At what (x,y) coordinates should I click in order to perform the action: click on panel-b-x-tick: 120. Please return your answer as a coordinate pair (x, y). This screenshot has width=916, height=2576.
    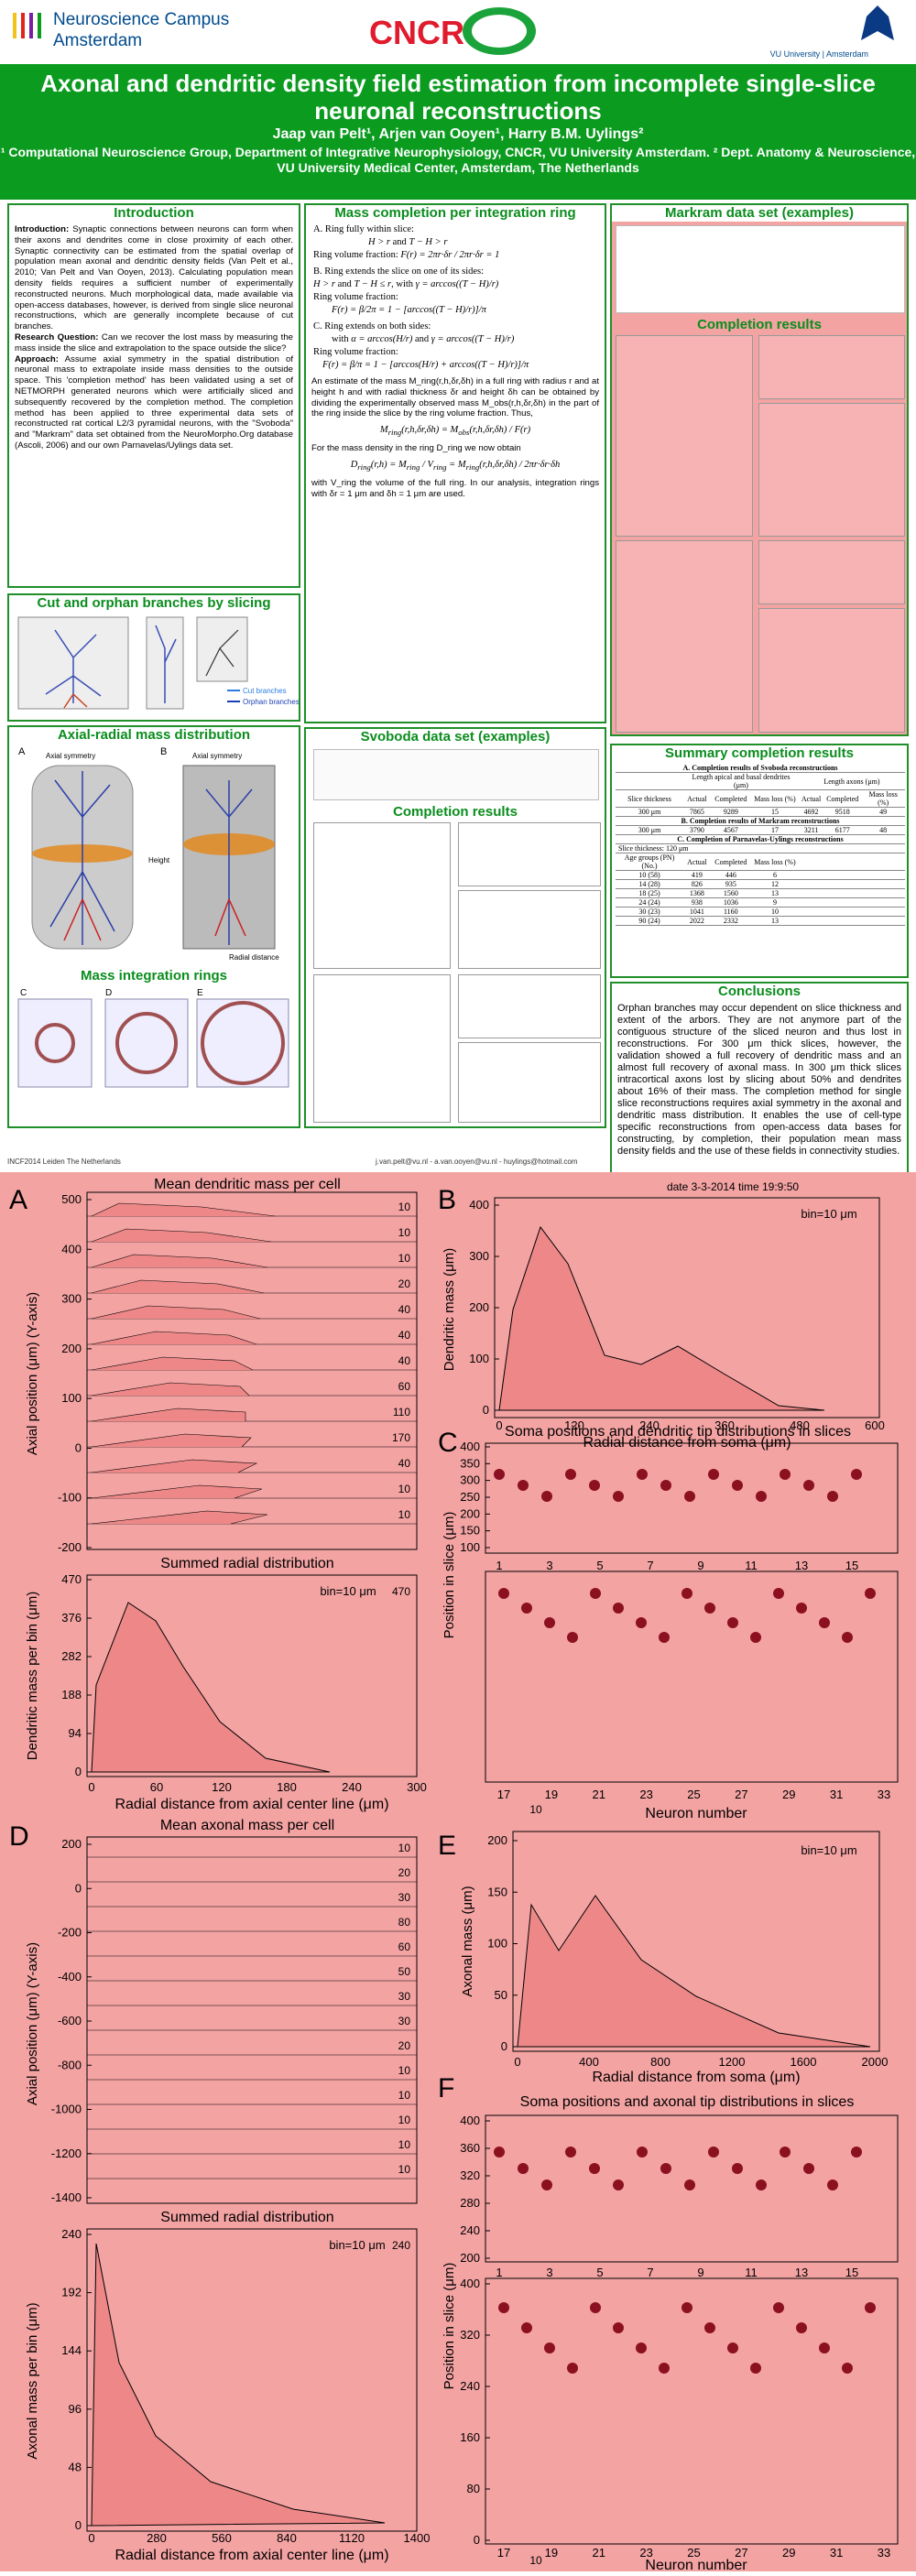
    Looking at the image, I should click on (574, 1425).